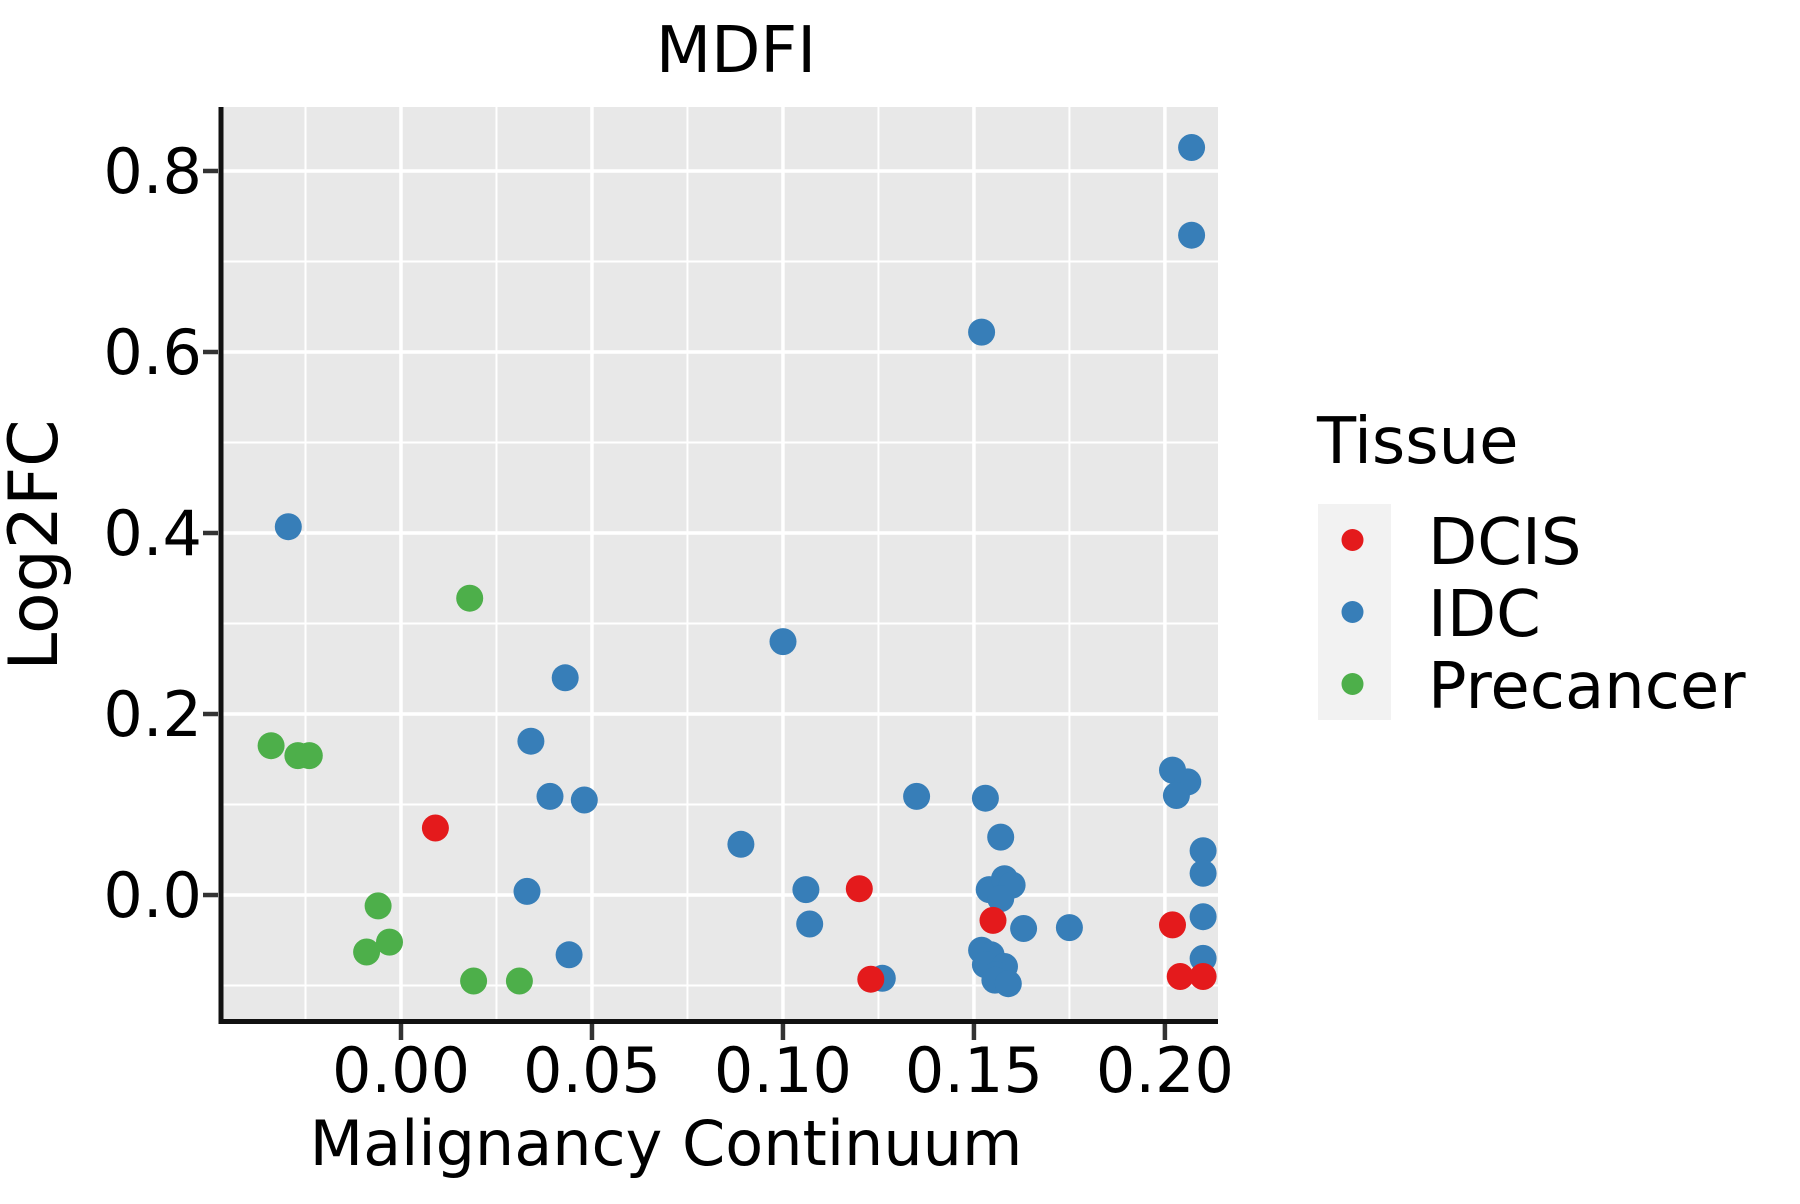  I want to click on x-tick-label: 0.20, so click(1165, 1070).